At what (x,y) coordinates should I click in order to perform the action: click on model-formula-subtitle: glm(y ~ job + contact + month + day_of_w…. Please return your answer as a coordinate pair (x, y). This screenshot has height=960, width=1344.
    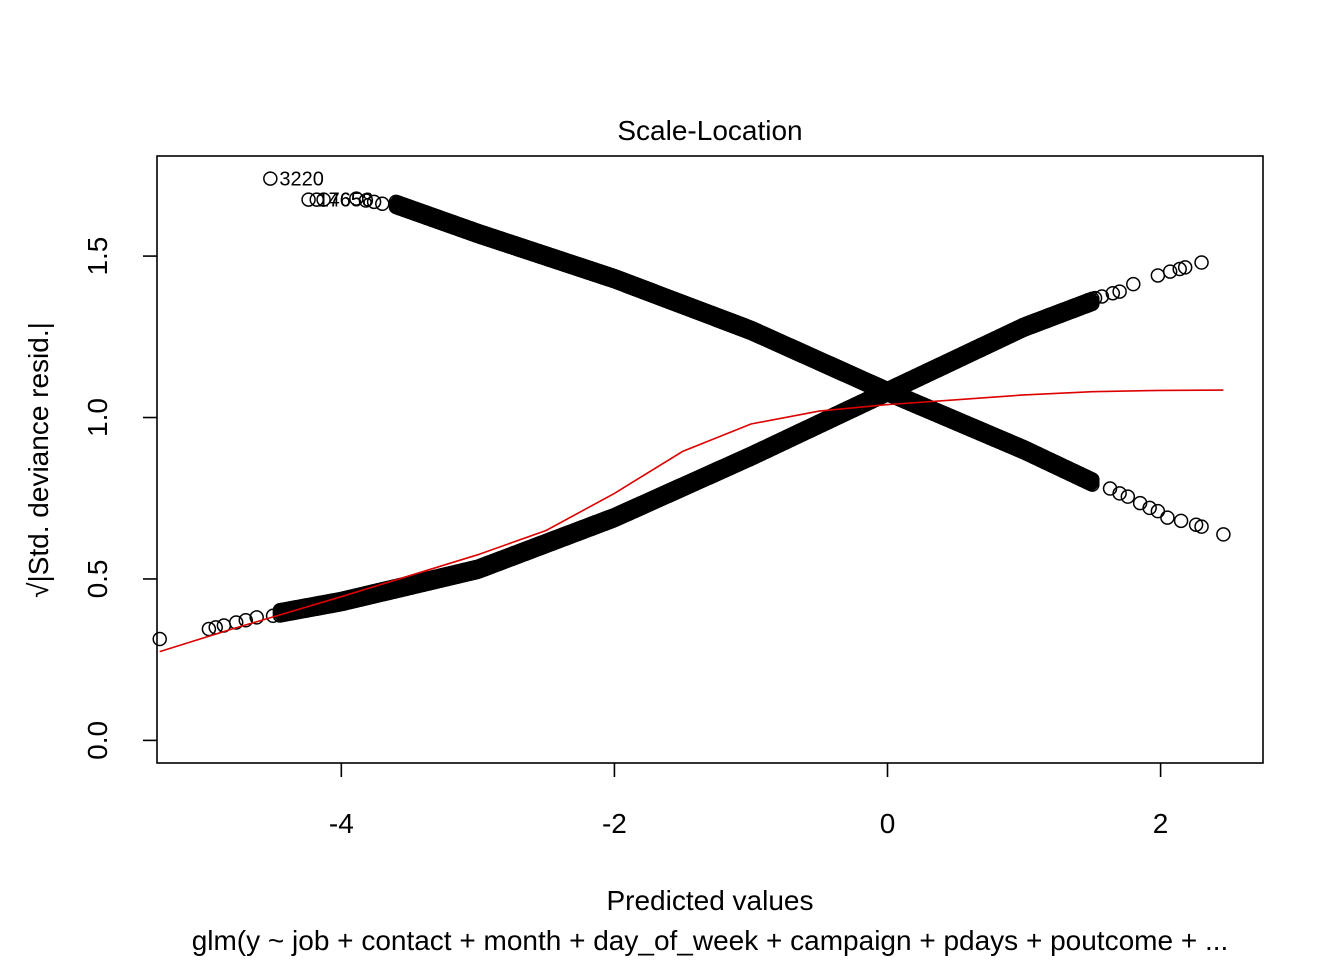
    Looking at the image, I should click on (710, 940).